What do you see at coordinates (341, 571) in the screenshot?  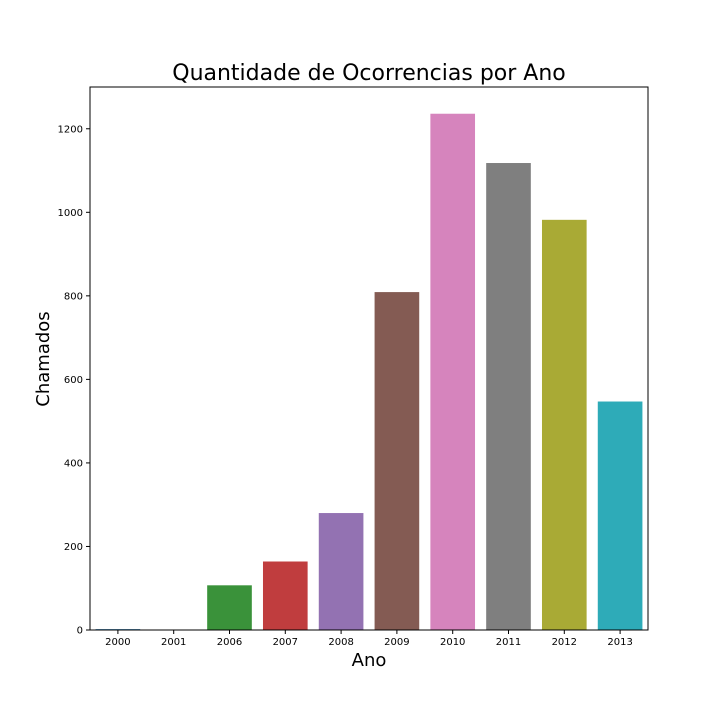 I see `bar-2008` at bounding box center [341, 571].